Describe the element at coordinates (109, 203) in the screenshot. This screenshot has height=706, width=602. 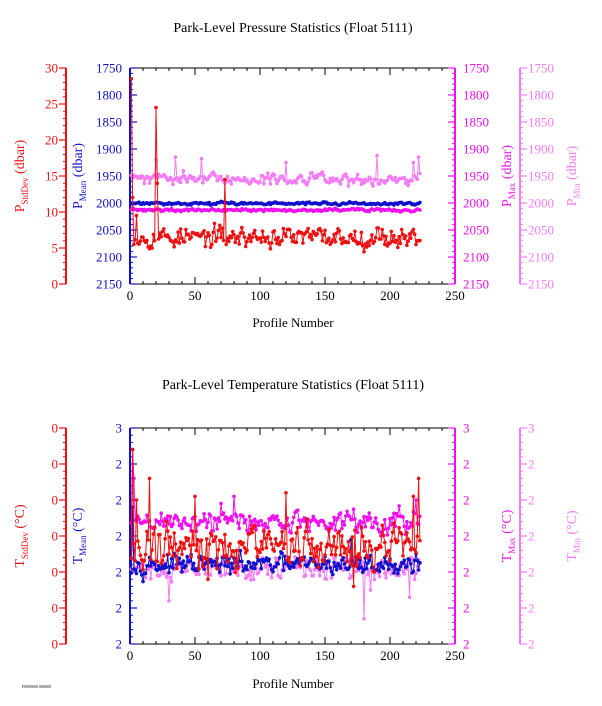
I see `mean-tick-label: 2000` at that location.